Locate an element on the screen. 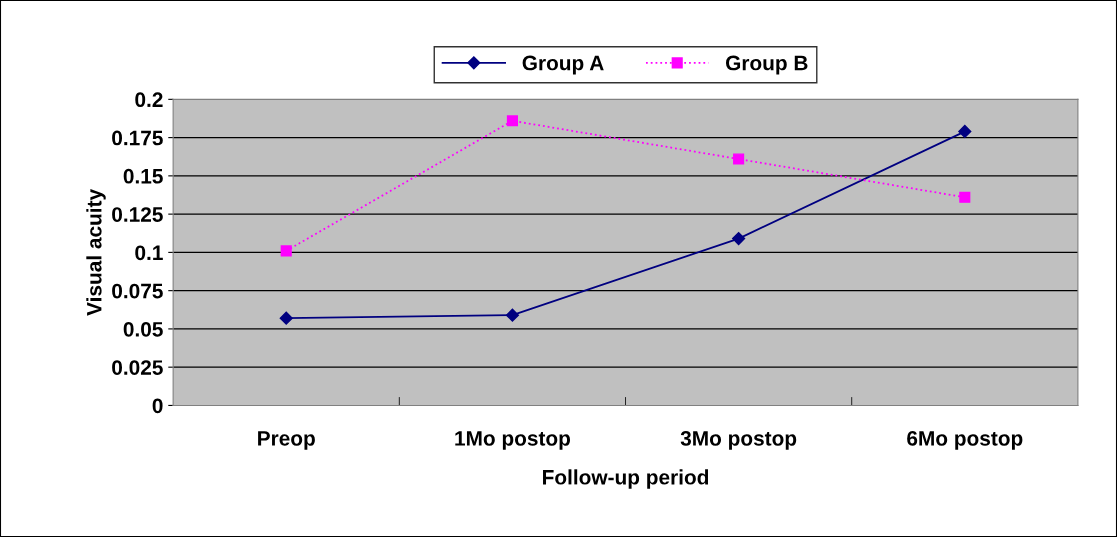  legend-label: Group B is located at coordinates (766, 65).